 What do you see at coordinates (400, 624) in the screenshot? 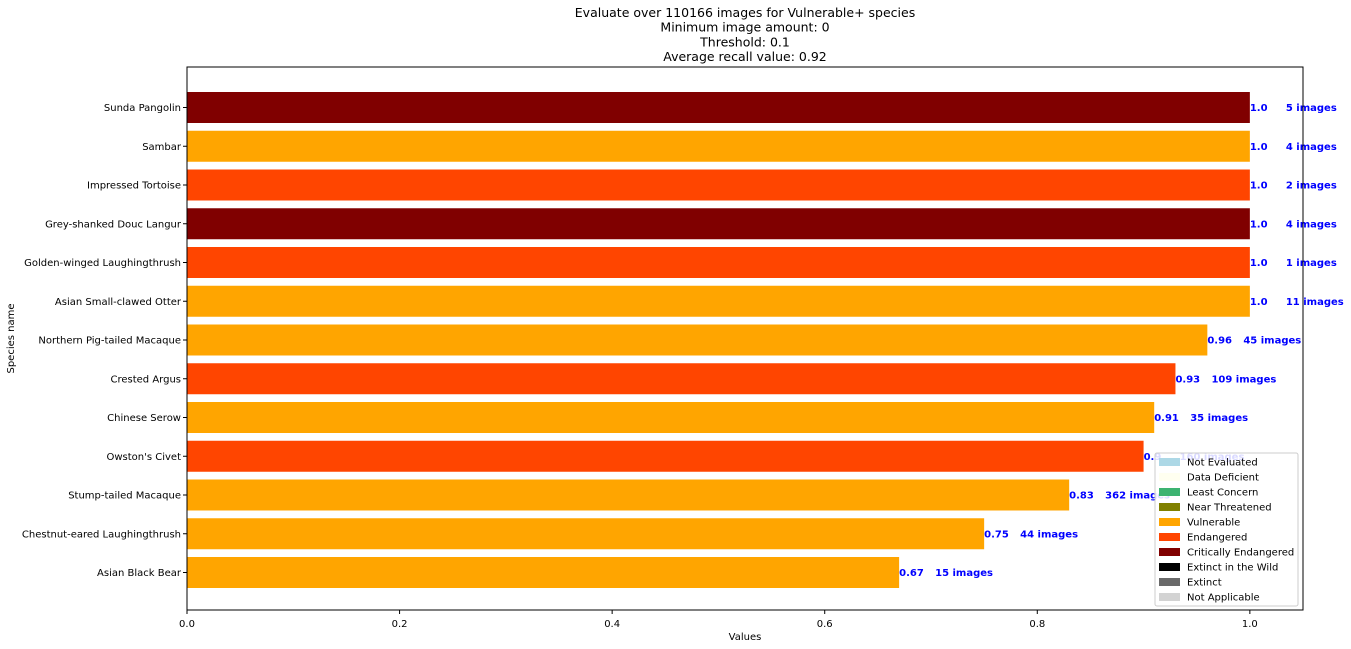
I see `x-tick-label: 0.2` at bounding box center [400, 624].